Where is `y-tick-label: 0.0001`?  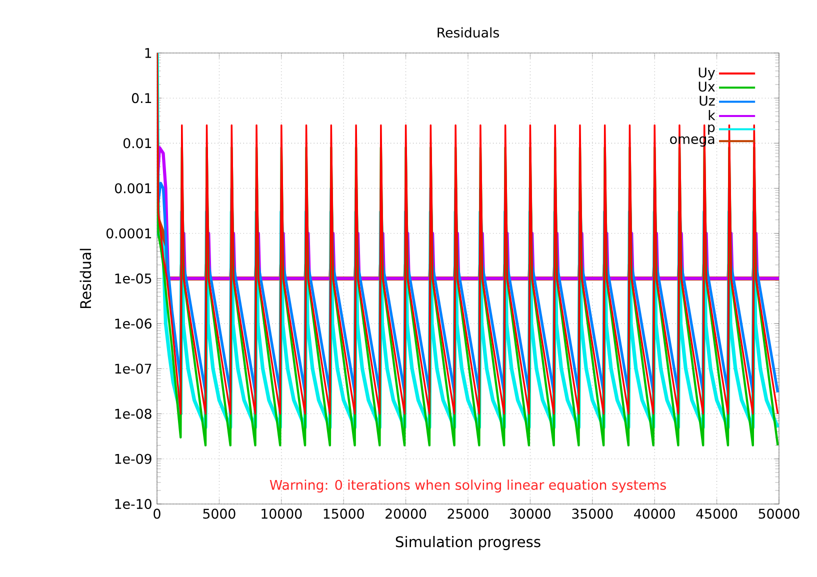
y-tick-label: 0.0001 is located at coordinates (129, 233).